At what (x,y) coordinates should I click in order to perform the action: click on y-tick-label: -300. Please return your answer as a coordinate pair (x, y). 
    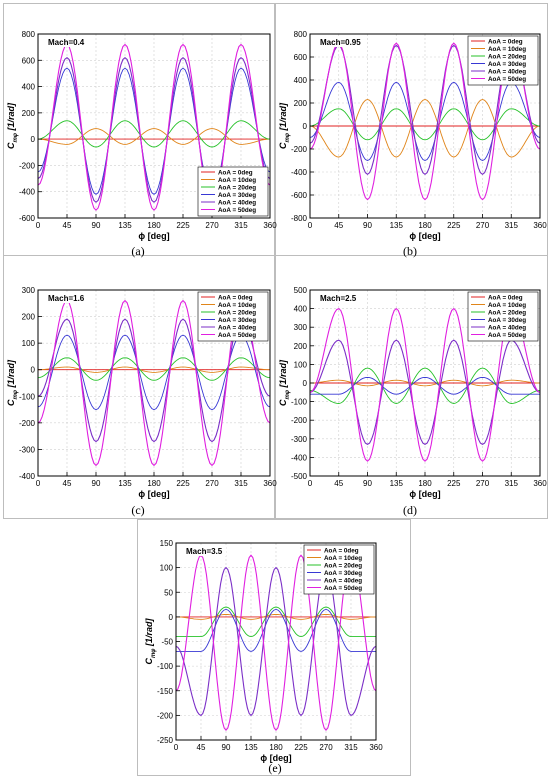
    Looking at the image, I should click on (299, 439).